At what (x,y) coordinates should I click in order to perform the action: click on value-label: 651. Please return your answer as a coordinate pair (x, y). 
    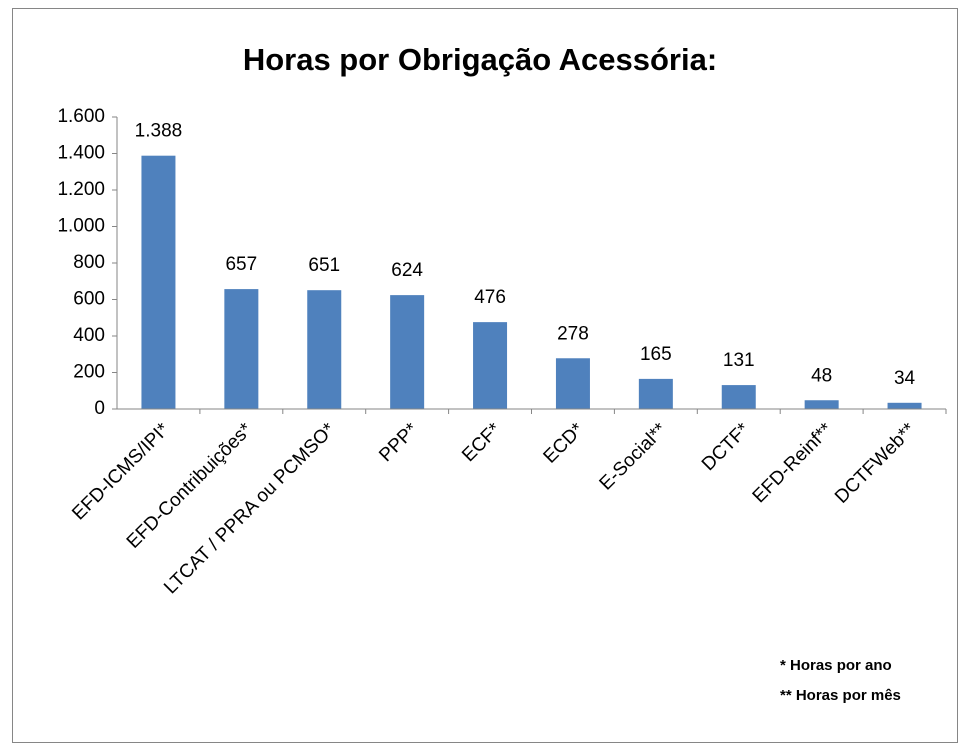
    Looking at the image, I should click on (324, 265).